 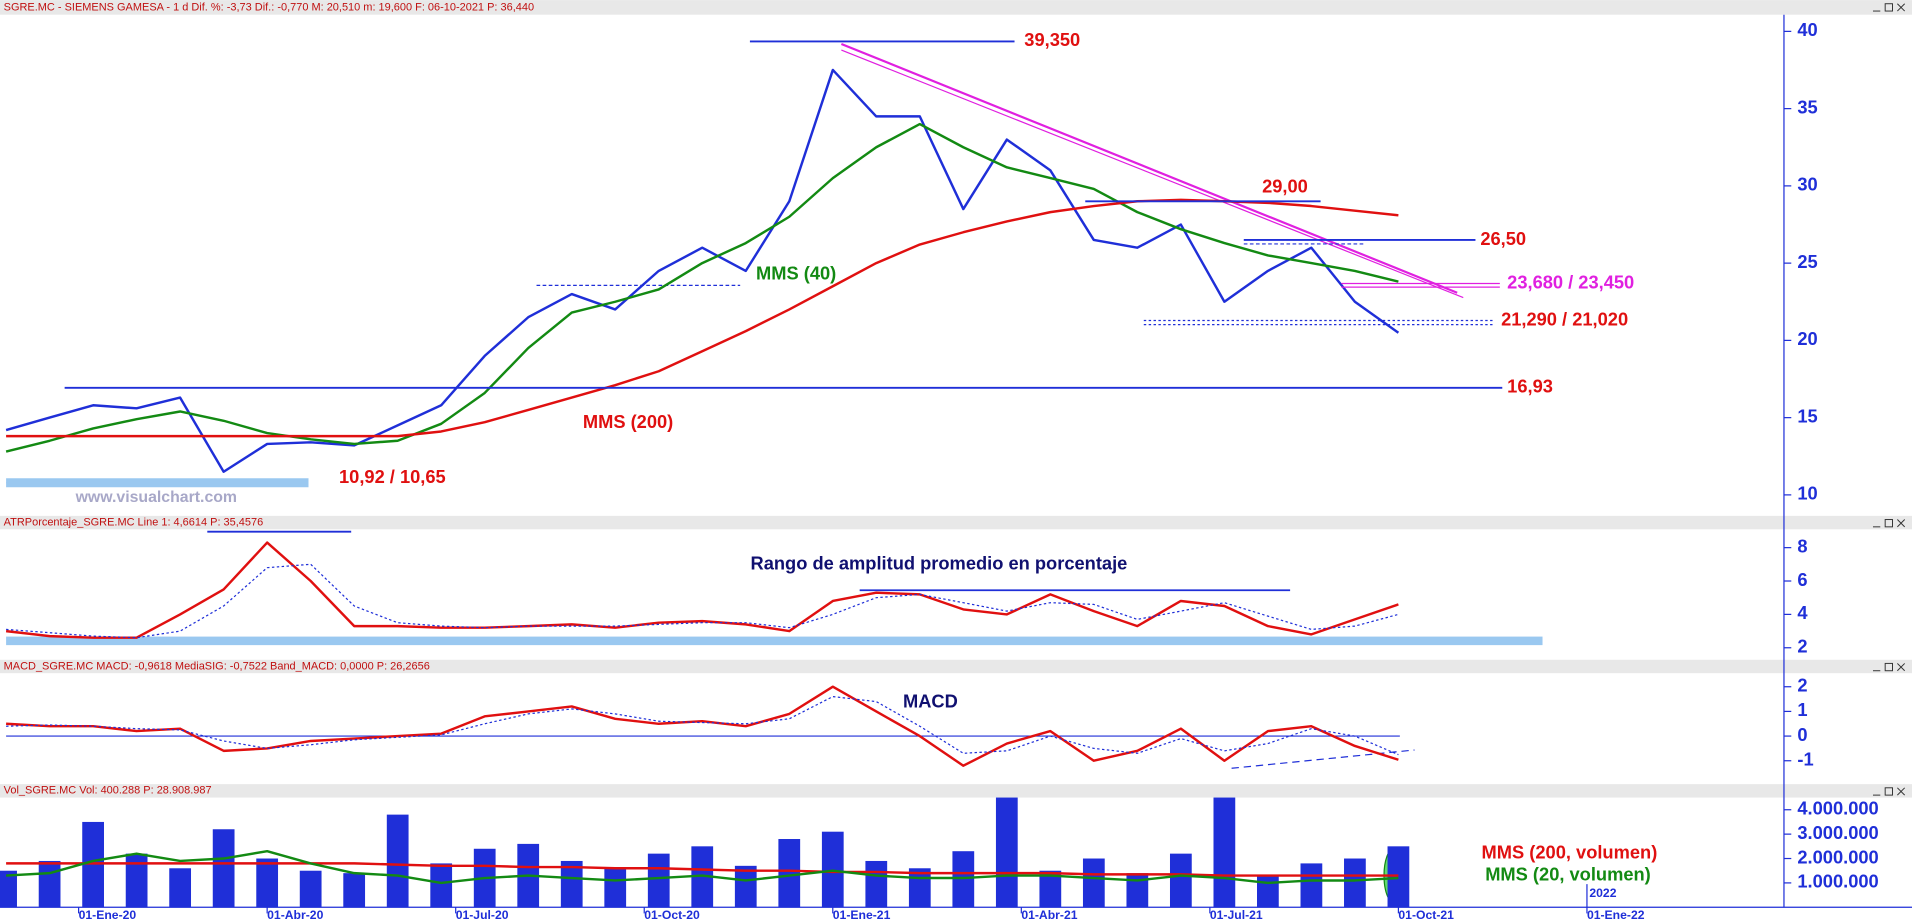 I want to click on series-label: MMS (40), so click(x=796, y=272).